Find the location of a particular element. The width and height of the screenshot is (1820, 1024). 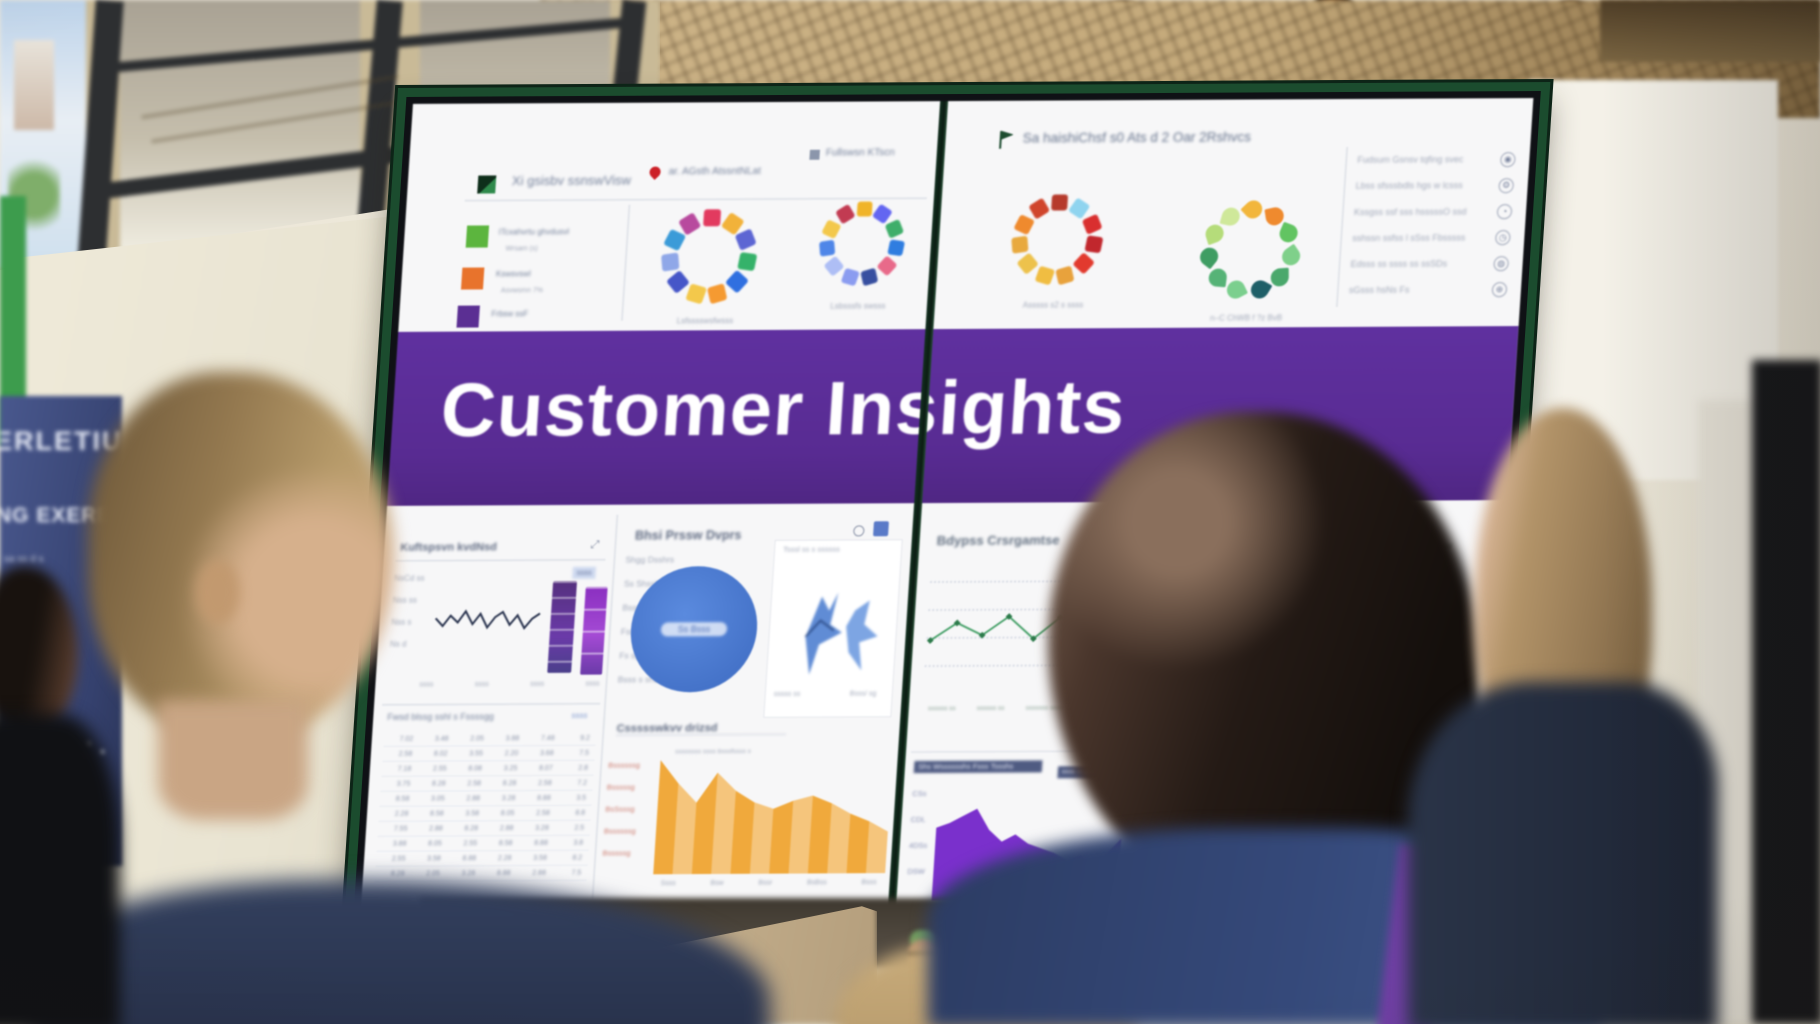

grid-icon is located at coordinates (815, 154).